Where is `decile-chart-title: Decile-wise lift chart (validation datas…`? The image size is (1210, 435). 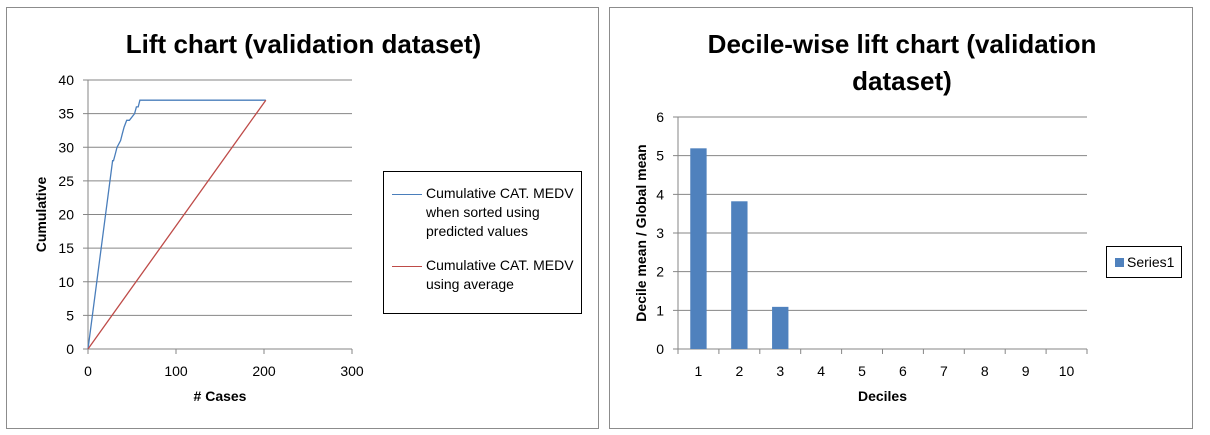 decile-chart-title: Decile-wise lift chart (validation datas… is located at coordinates (902, 62).